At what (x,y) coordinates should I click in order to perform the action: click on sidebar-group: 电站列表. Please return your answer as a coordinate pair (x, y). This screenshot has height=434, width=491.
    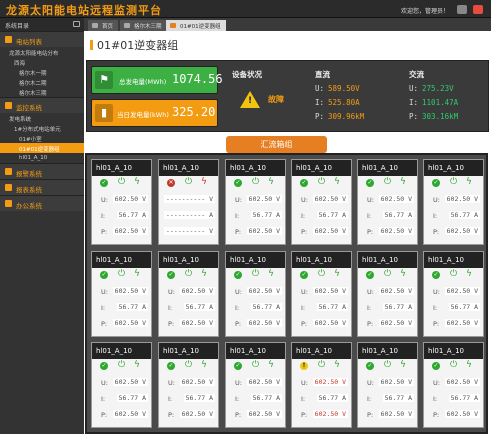
    Looking at the image, I should click on (42, 39).